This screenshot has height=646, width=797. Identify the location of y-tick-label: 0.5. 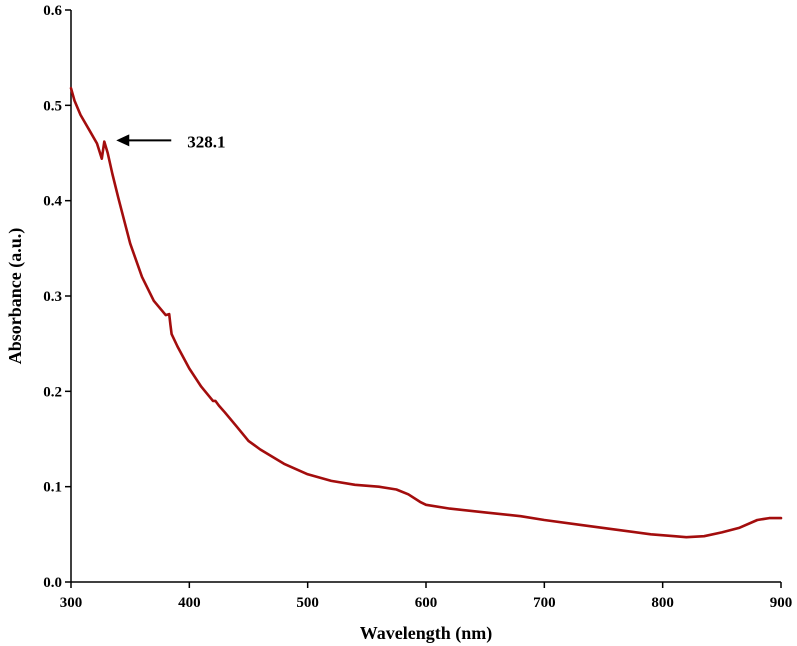
(52, 106).